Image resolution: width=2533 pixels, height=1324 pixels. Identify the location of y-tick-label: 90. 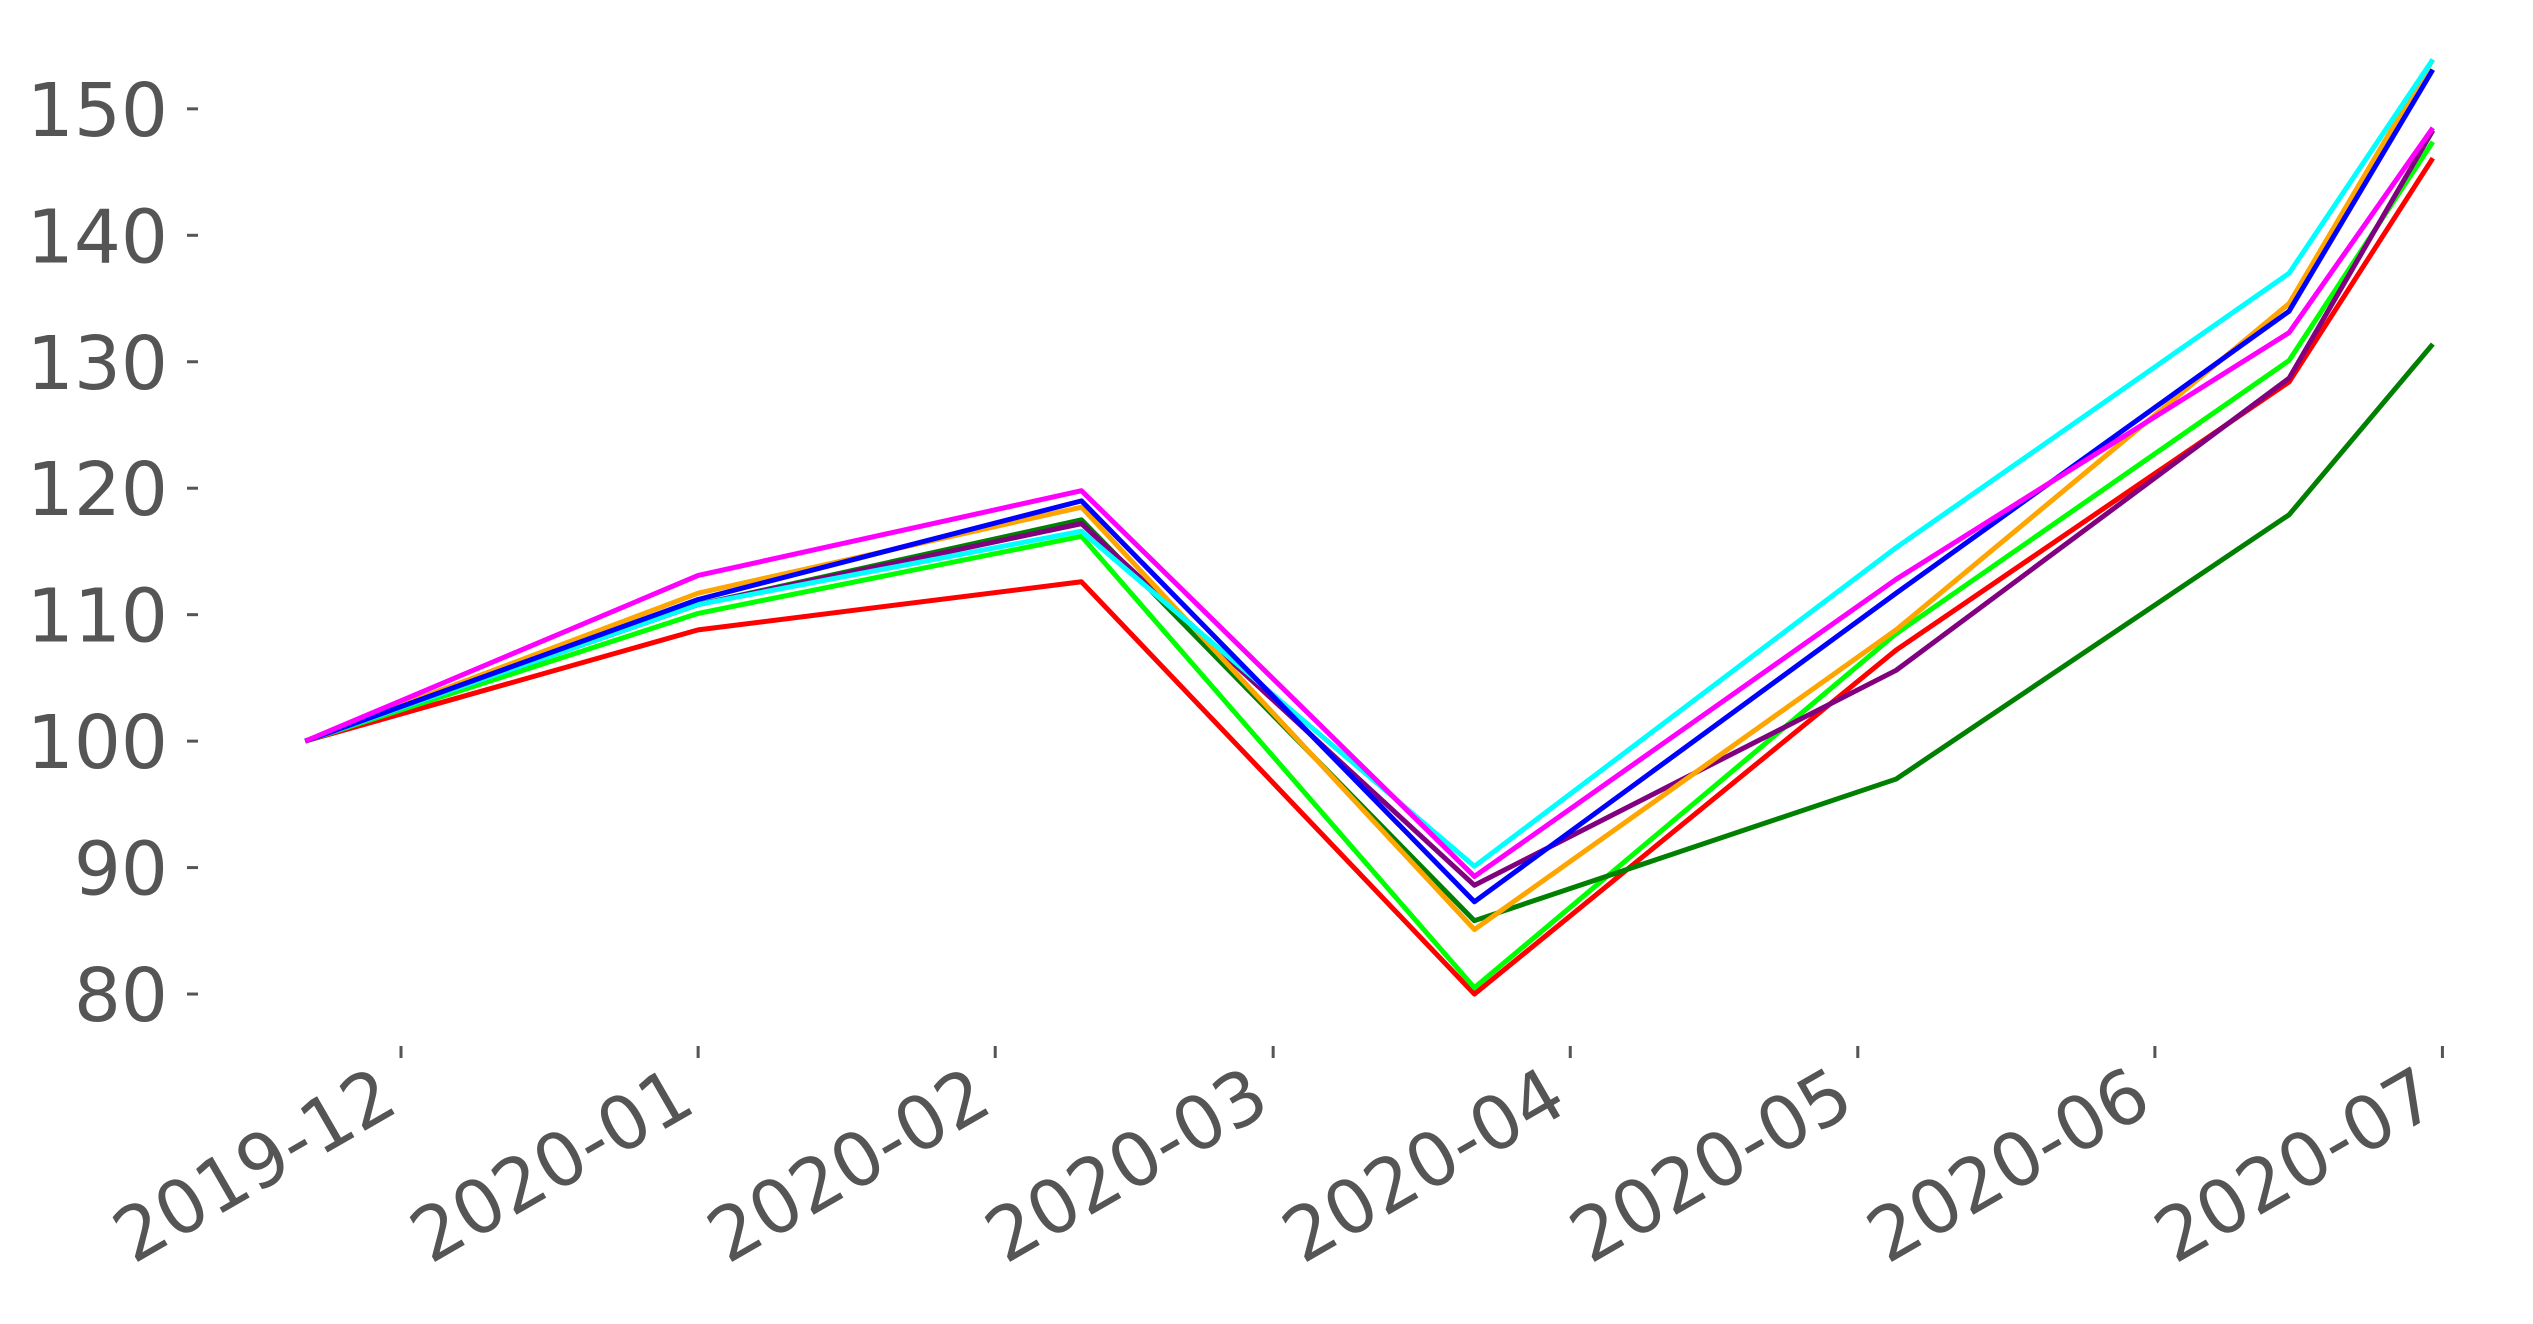
(121, 870).